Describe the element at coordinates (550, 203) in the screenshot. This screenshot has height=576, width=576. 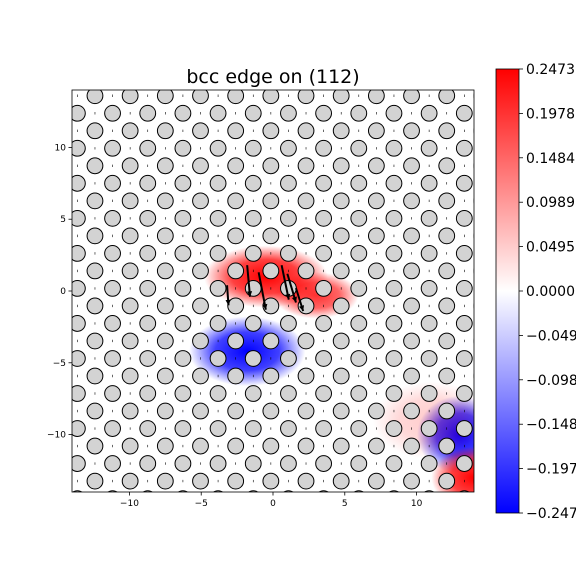
I see `colorbar-tick-label: 0.0989` at that location.